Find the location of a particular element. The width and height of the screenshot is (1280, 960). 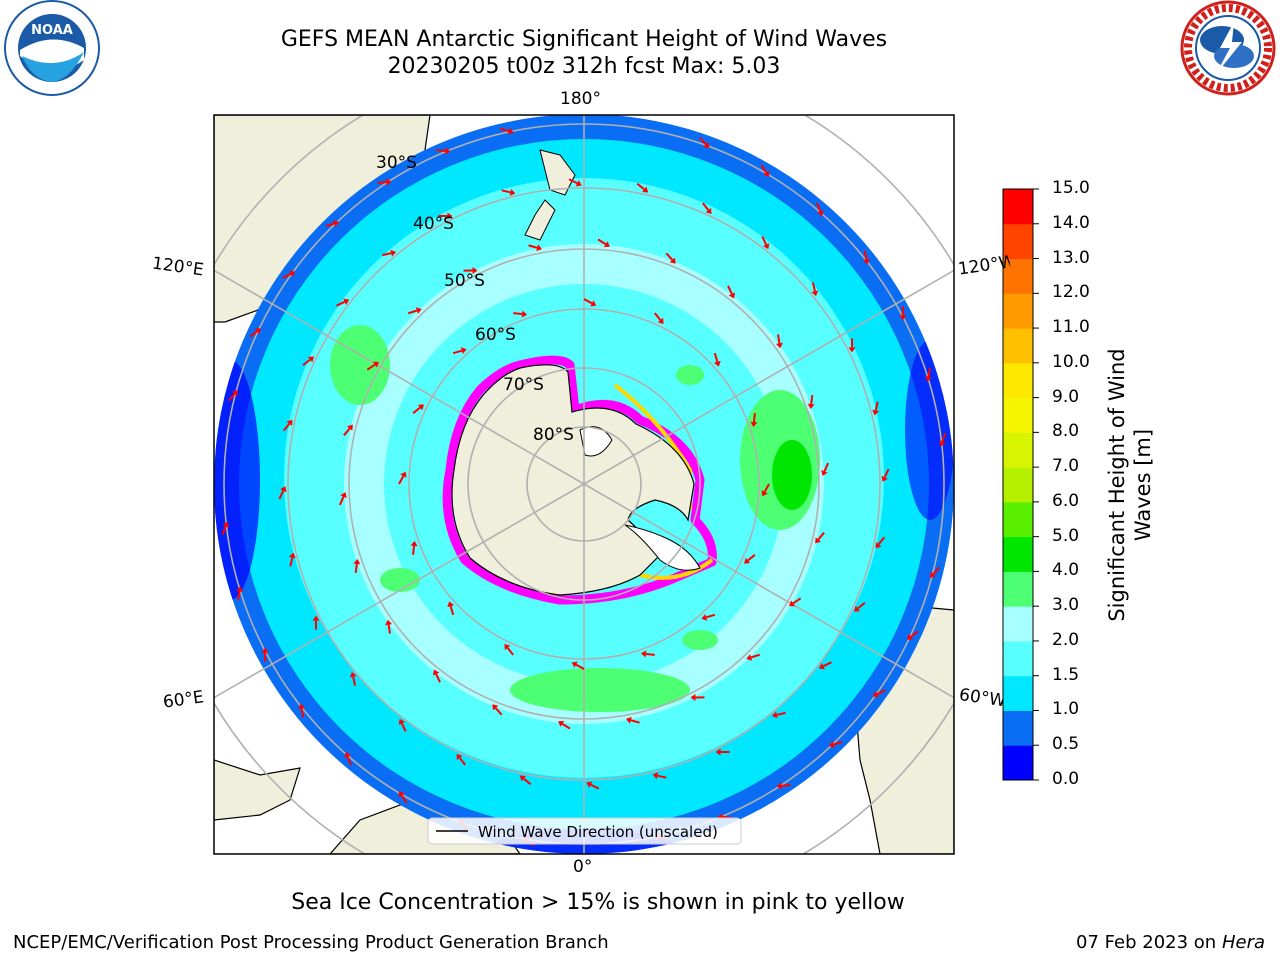

colorbar-tick-label: 11.0 is located at coordinates (1071, 327).